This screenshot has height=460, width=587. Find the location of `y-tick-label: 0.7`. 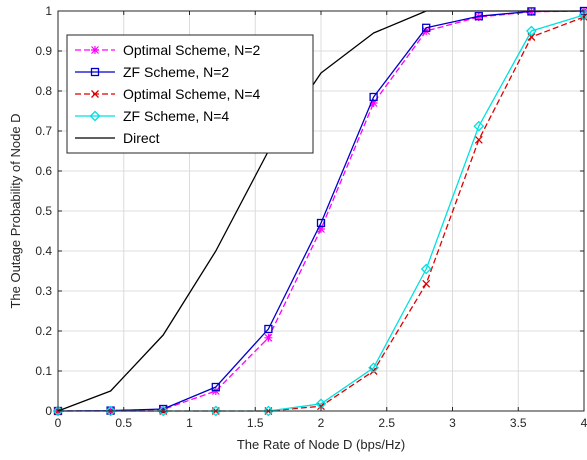

y-tick-label: 0.7 is located at coordinates (43, 131).